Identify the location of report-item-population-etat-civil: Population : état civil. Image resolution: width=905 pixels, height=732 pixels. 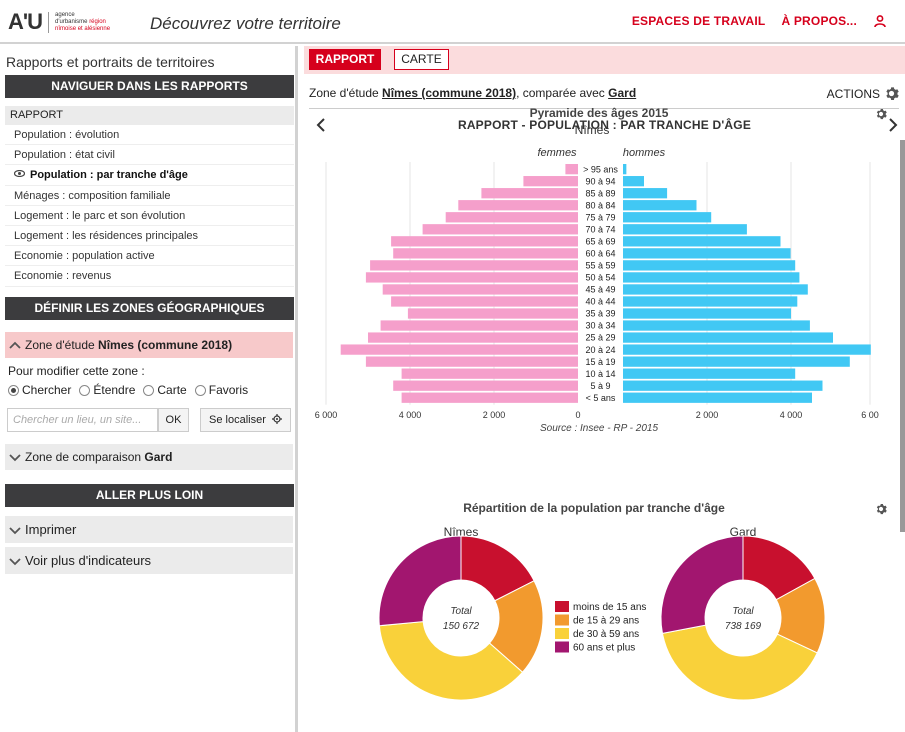
(149, 155).